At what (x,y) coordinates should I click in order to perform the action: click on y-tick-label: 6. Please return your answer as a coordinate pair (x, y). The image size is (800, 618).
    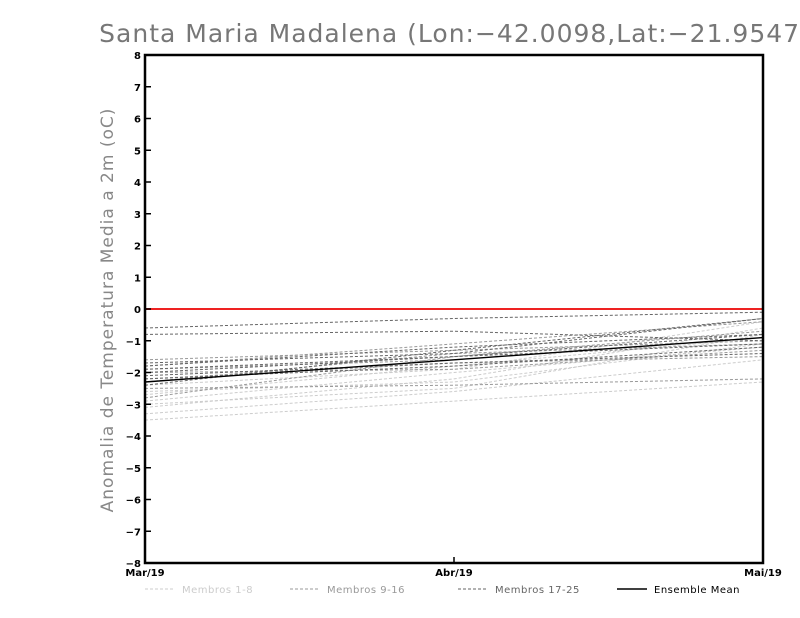
    Looking at the image, I should click on (137, 120).